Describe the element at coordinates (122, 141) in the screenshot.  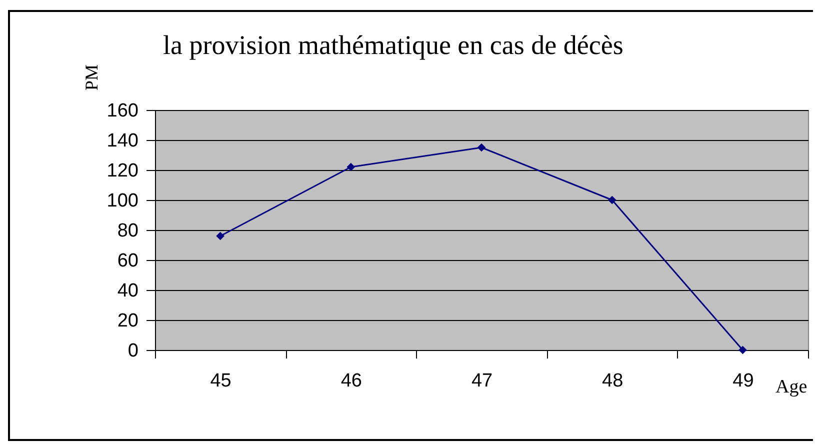
I see `y-tick-label: 140` at that location.